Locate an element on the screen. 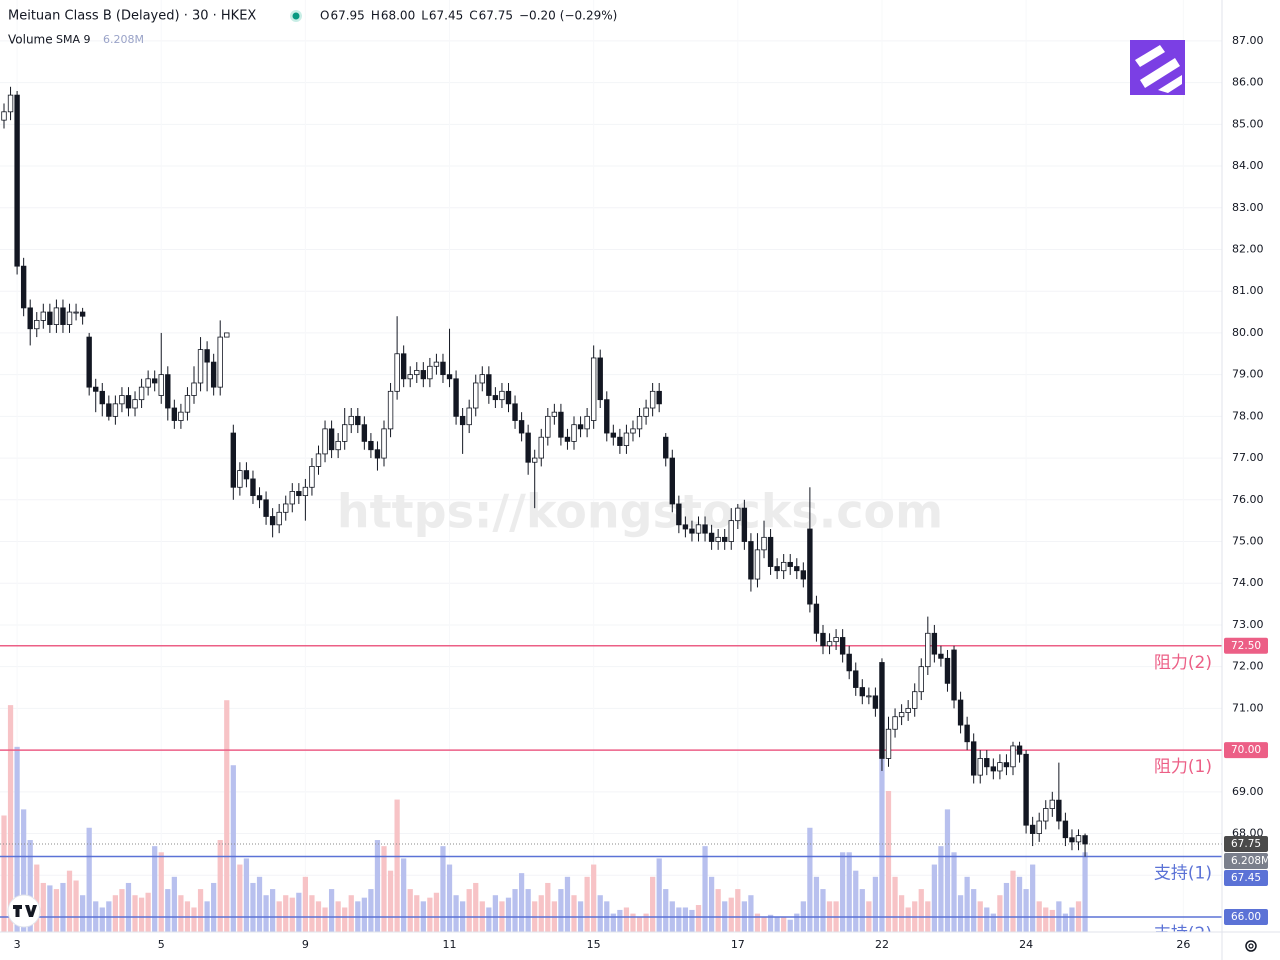  price-axis-bg is located at coordinates (1251, 480).